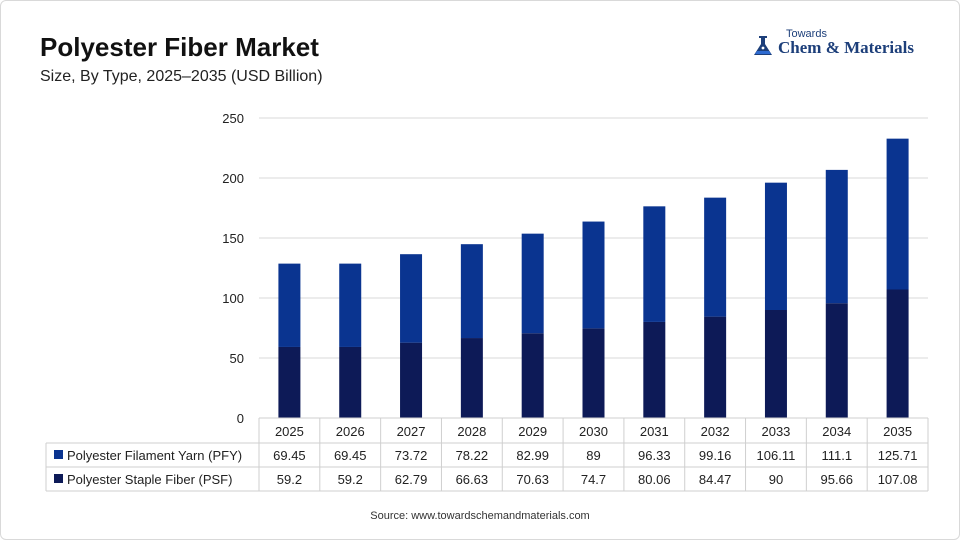 The height and width of the screenshot is (540, 960). I want to click on chart-title: Polyester Fiber Market, so click(179, 47).